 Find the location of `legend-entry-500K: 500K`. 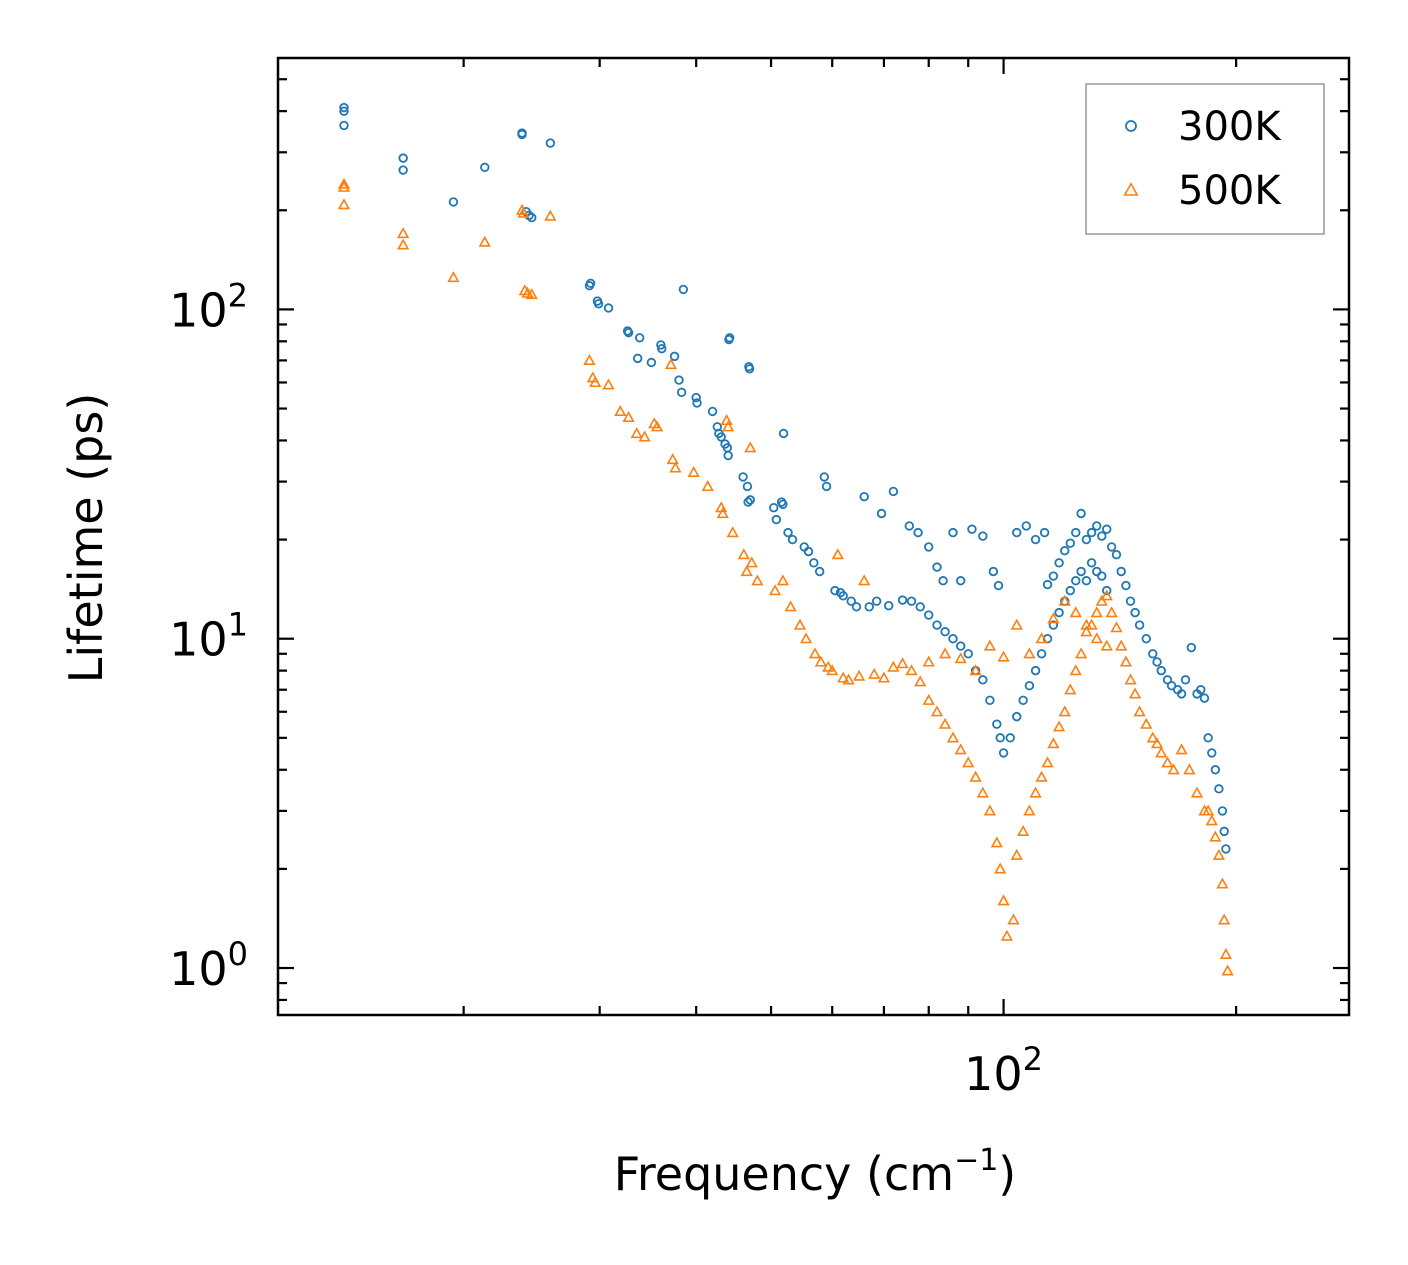

legend-entry-500K: 500K is located at coordinates (1202, 191).